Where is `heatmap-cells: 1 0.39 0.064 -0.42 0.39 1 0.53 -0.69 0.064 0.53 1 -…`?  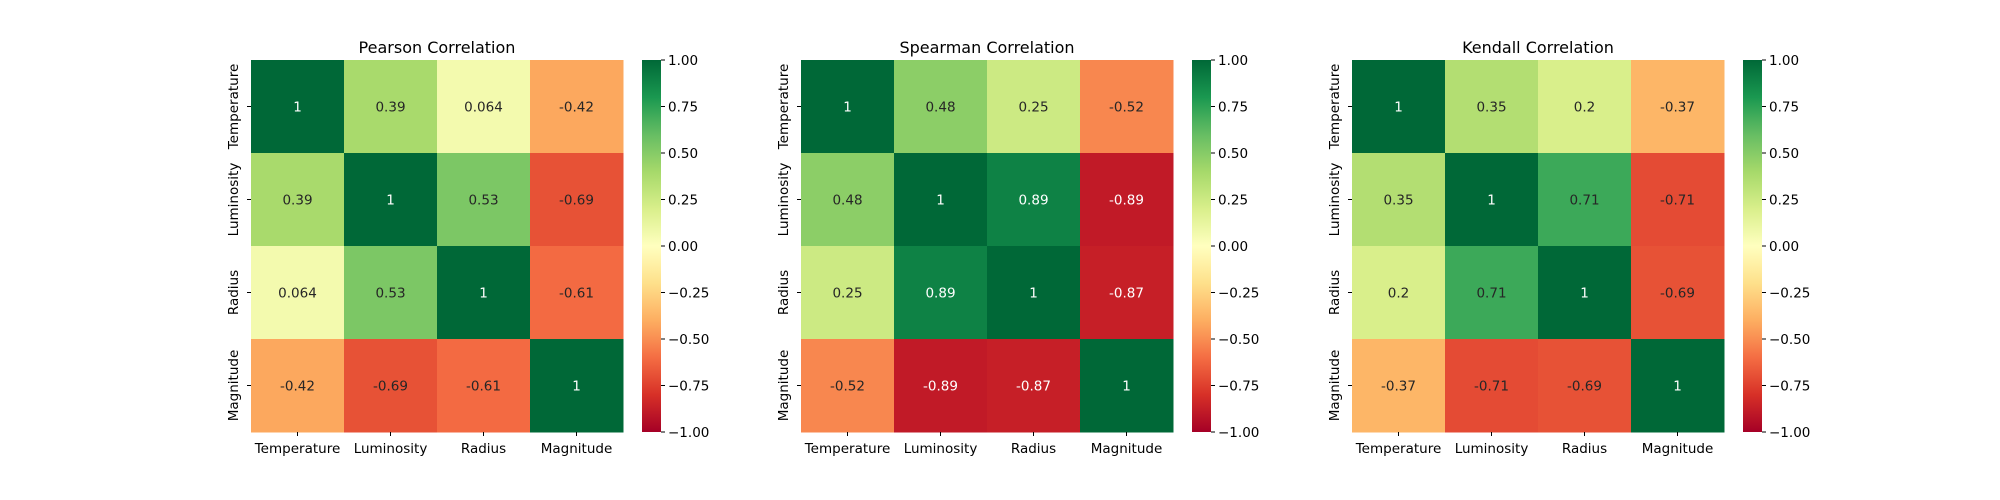
heatmap-cells: 1 0.39 0.064 -0.42 0.39 1 0.53 -0.69 0.064 0.53 1 -… is located at coordinates (437, 246).